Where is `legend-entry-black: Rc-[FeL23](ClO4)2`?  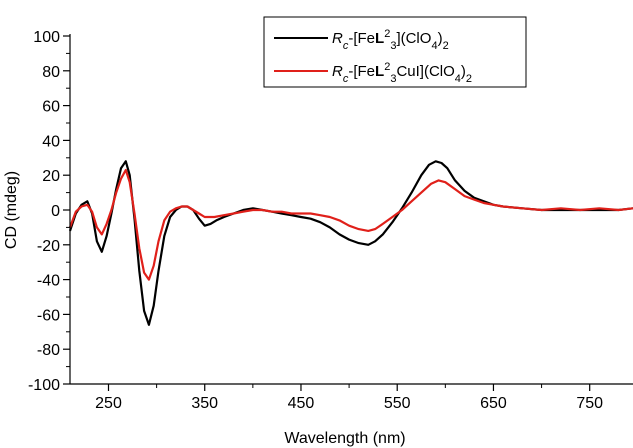 legend-entry-black: Rc-[FeL23](ClO4)2 is located at coordinates (390, 40).